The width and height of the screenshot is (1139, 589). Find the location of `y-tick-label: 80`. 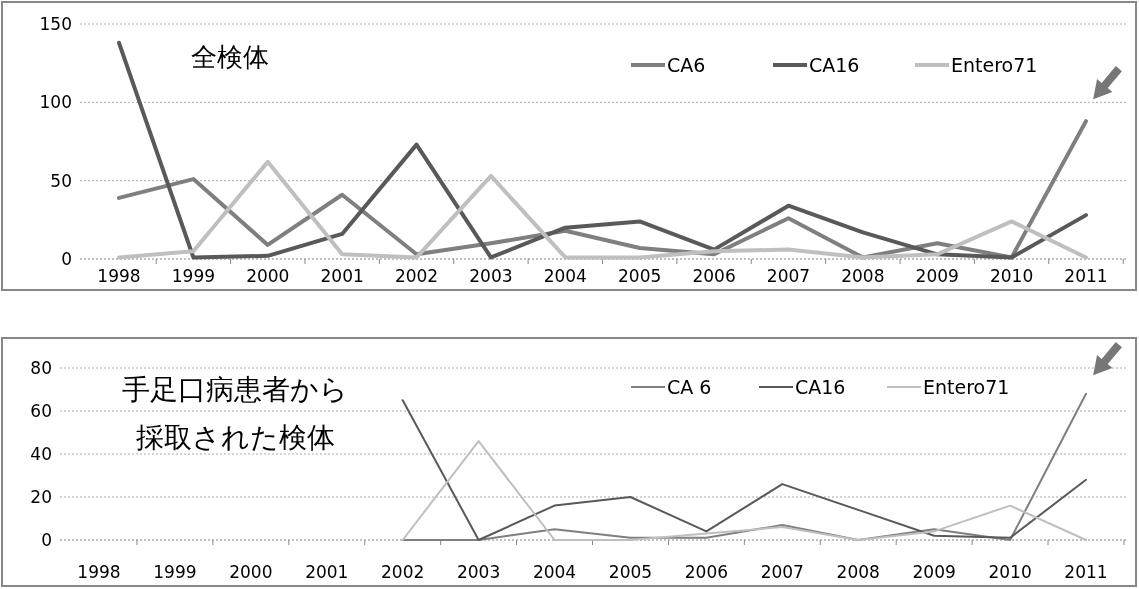

y-tick-label: 80 is located at coordinates (41, 367).